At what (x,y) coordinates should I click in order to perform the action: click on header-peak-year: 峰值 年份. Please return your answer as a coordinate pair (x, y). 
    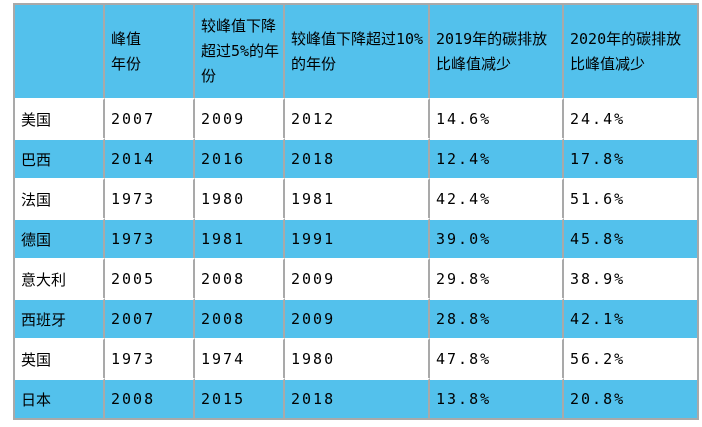
    Looking at the image, I should click on (150, 51).